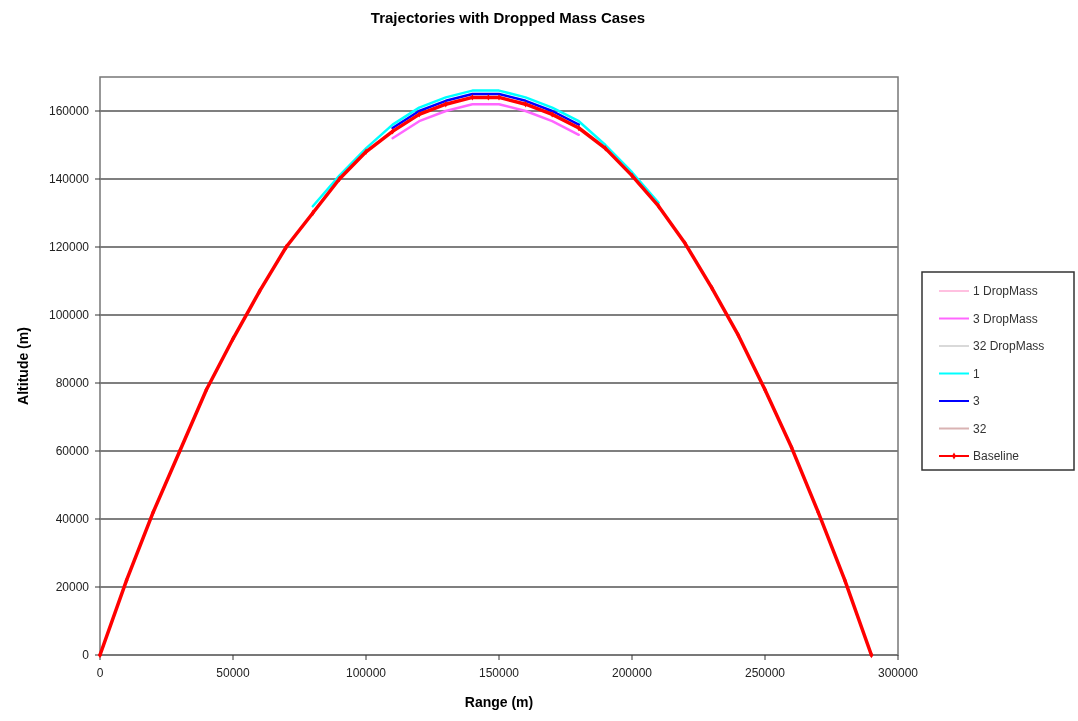 The width and height of the screenshot is (1078, 721). I want to click on y-tick-label: 120000, so click(69, 247).